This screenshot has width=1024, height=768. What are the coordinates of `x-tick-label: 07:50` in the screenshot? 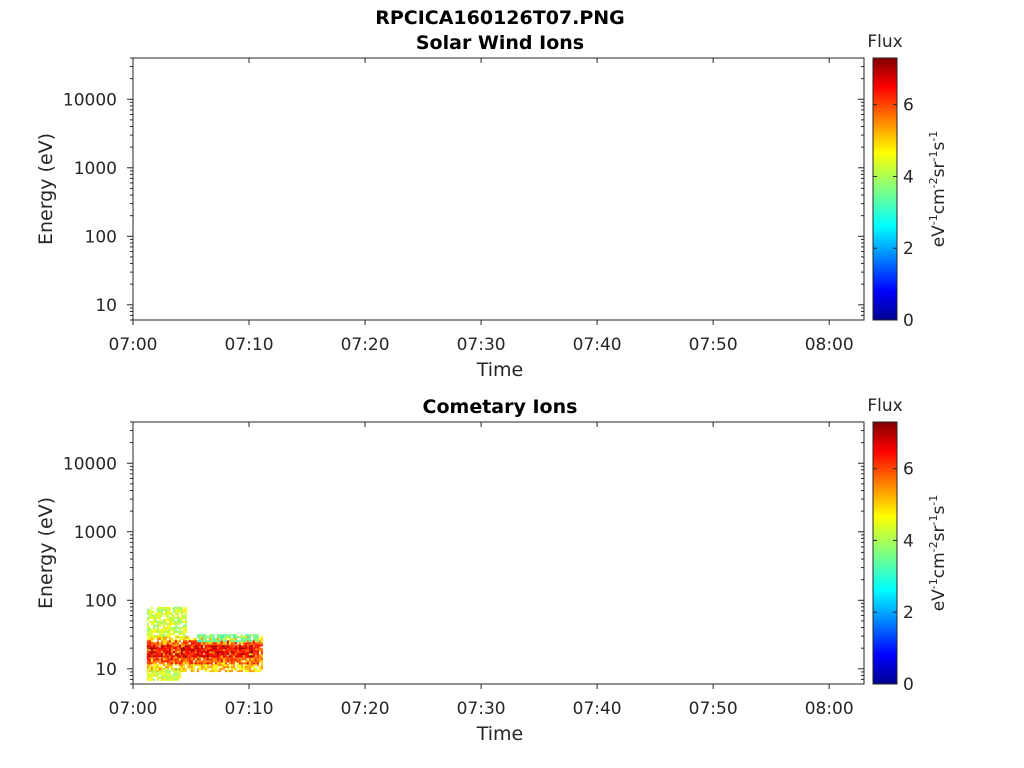 It's located at (713, 345).